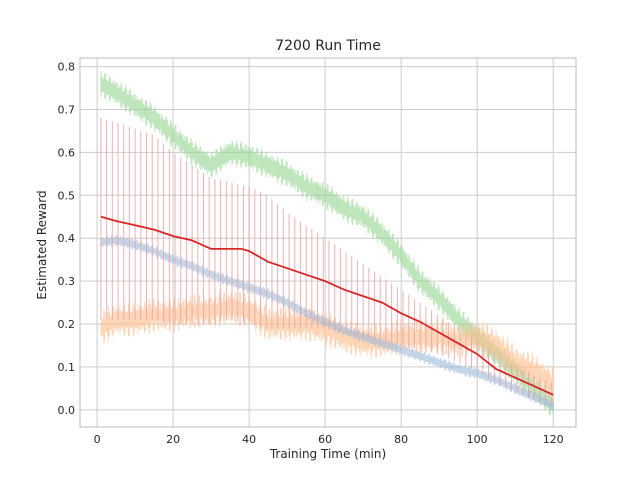 Image resolution: width=640 pixels, height=480 pixels. What do you see at coordinates (67, 152) in the screenshot?
I see `y-tick-label: 0.6` at bounding box center [67, 152].